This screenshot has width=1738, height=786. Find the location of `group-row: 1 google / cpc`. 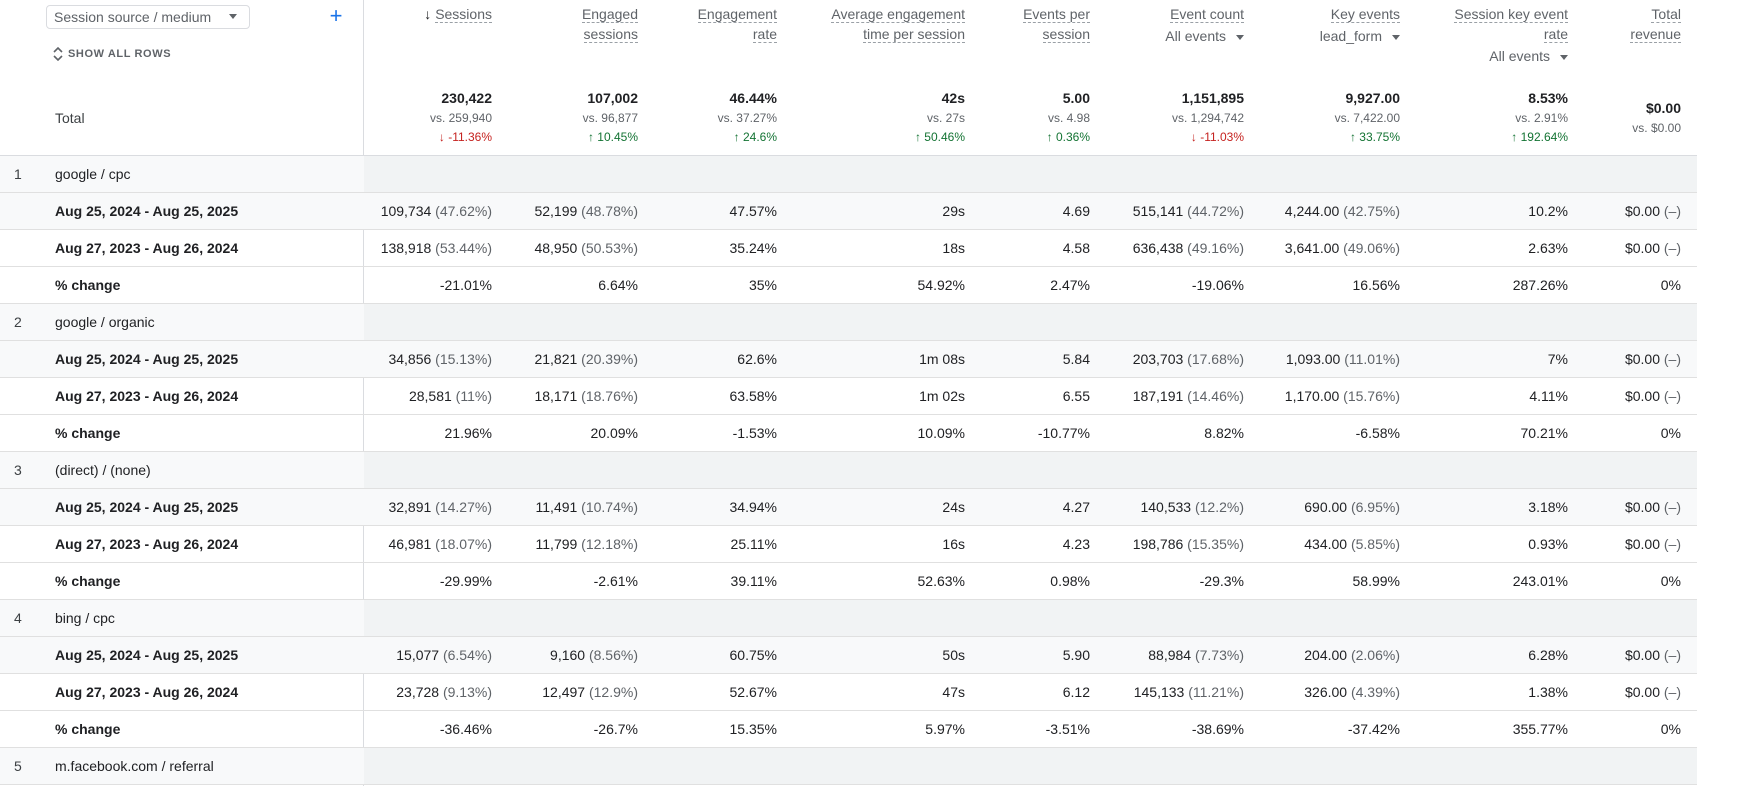

group-row: 1 google / cpc is located at coordinates (848, 174).